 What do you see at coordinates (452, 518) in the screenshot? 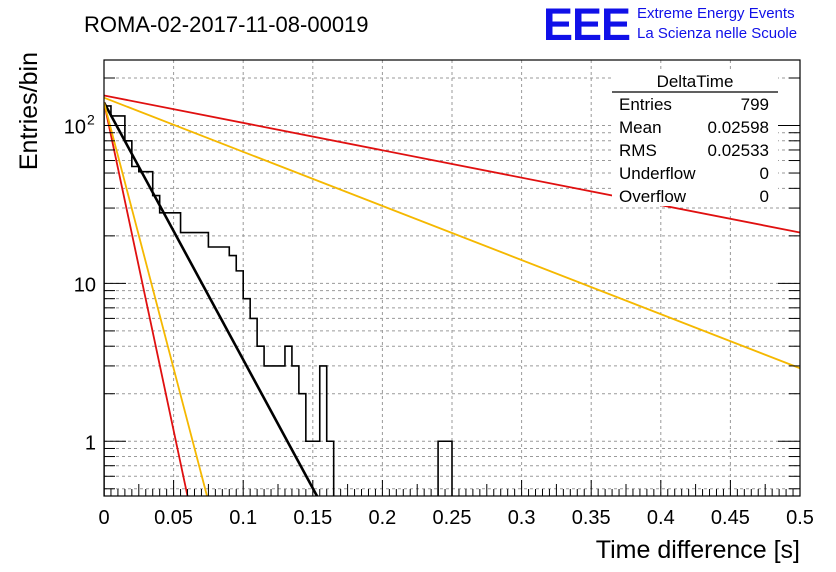
I see `x-tick-label: 0.25` at bounding box center [452, 518].